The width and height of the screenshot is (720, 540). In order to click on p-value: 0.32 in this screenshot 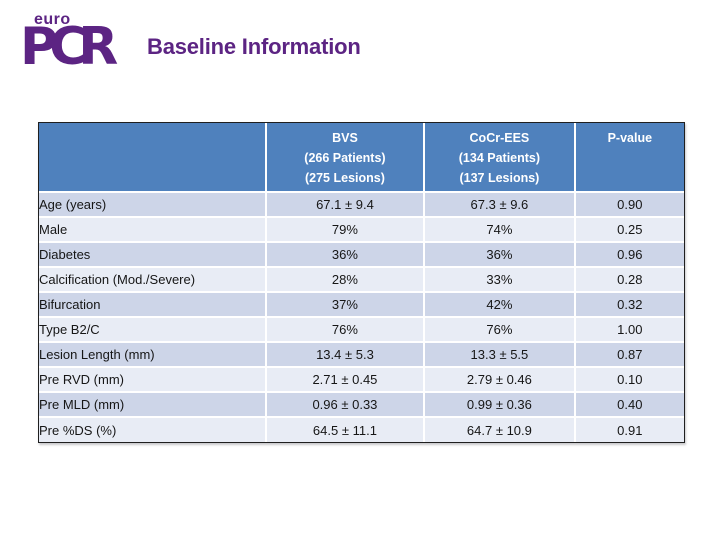, I will do `click(629, 305)`.